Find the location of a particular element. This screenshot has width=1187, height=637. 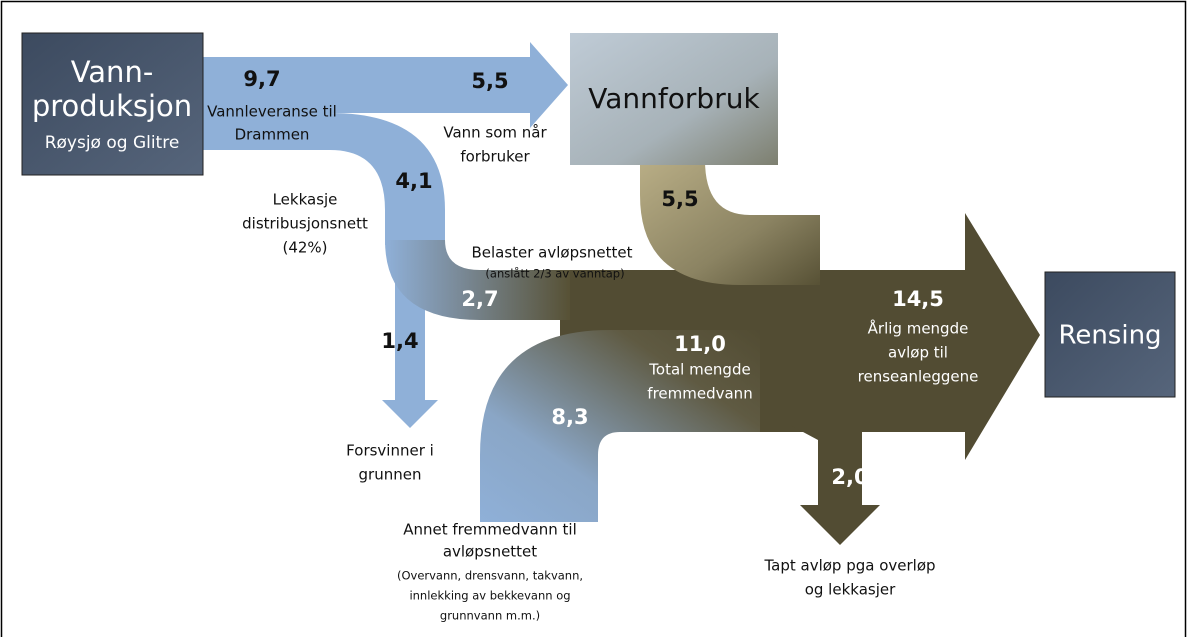

flow-label: grunnen is located at coordinates (390, 475).